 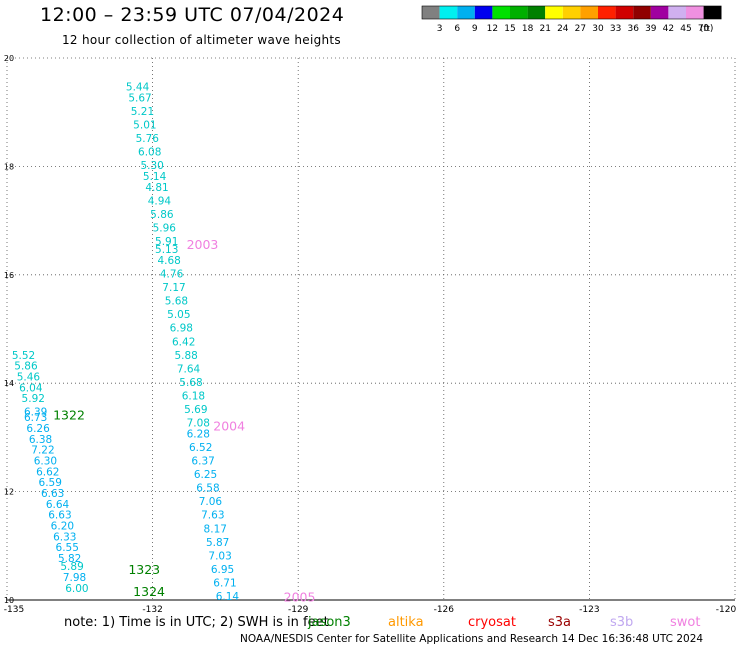 I want to click on pass-time-label: 2003, so click(x=203, y=244).